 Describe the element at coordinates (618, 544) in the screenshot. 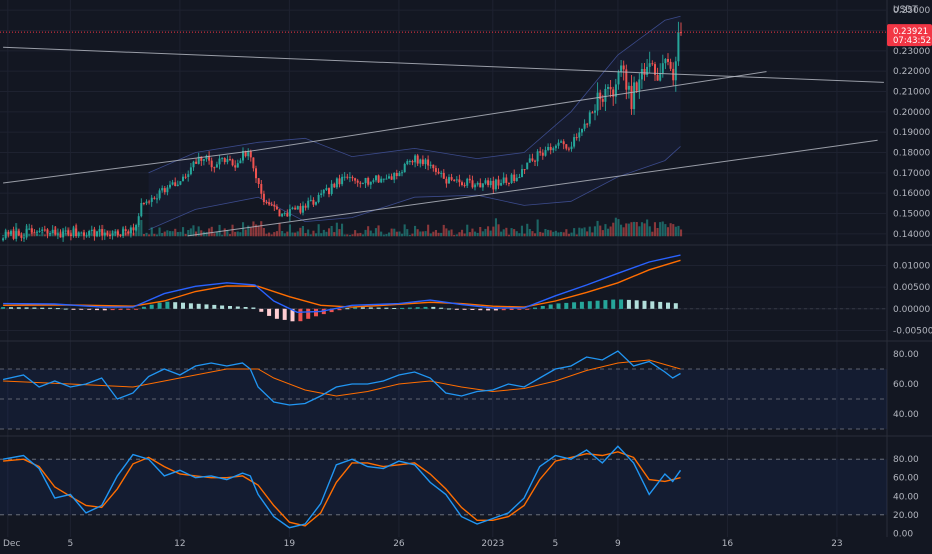

I see `time-tick-label: 9` at that location.